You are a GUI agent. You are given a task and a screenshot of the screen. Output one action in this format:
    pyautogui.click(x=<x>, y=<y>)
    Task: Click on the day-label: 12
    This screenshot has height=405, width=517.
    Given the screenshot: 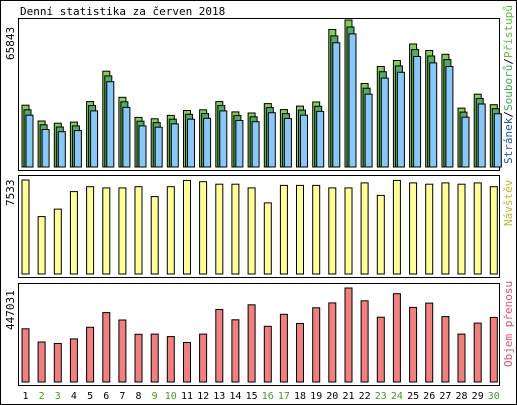 What is the action you would take?
    pyautogui.click(x=203, y=396)
    